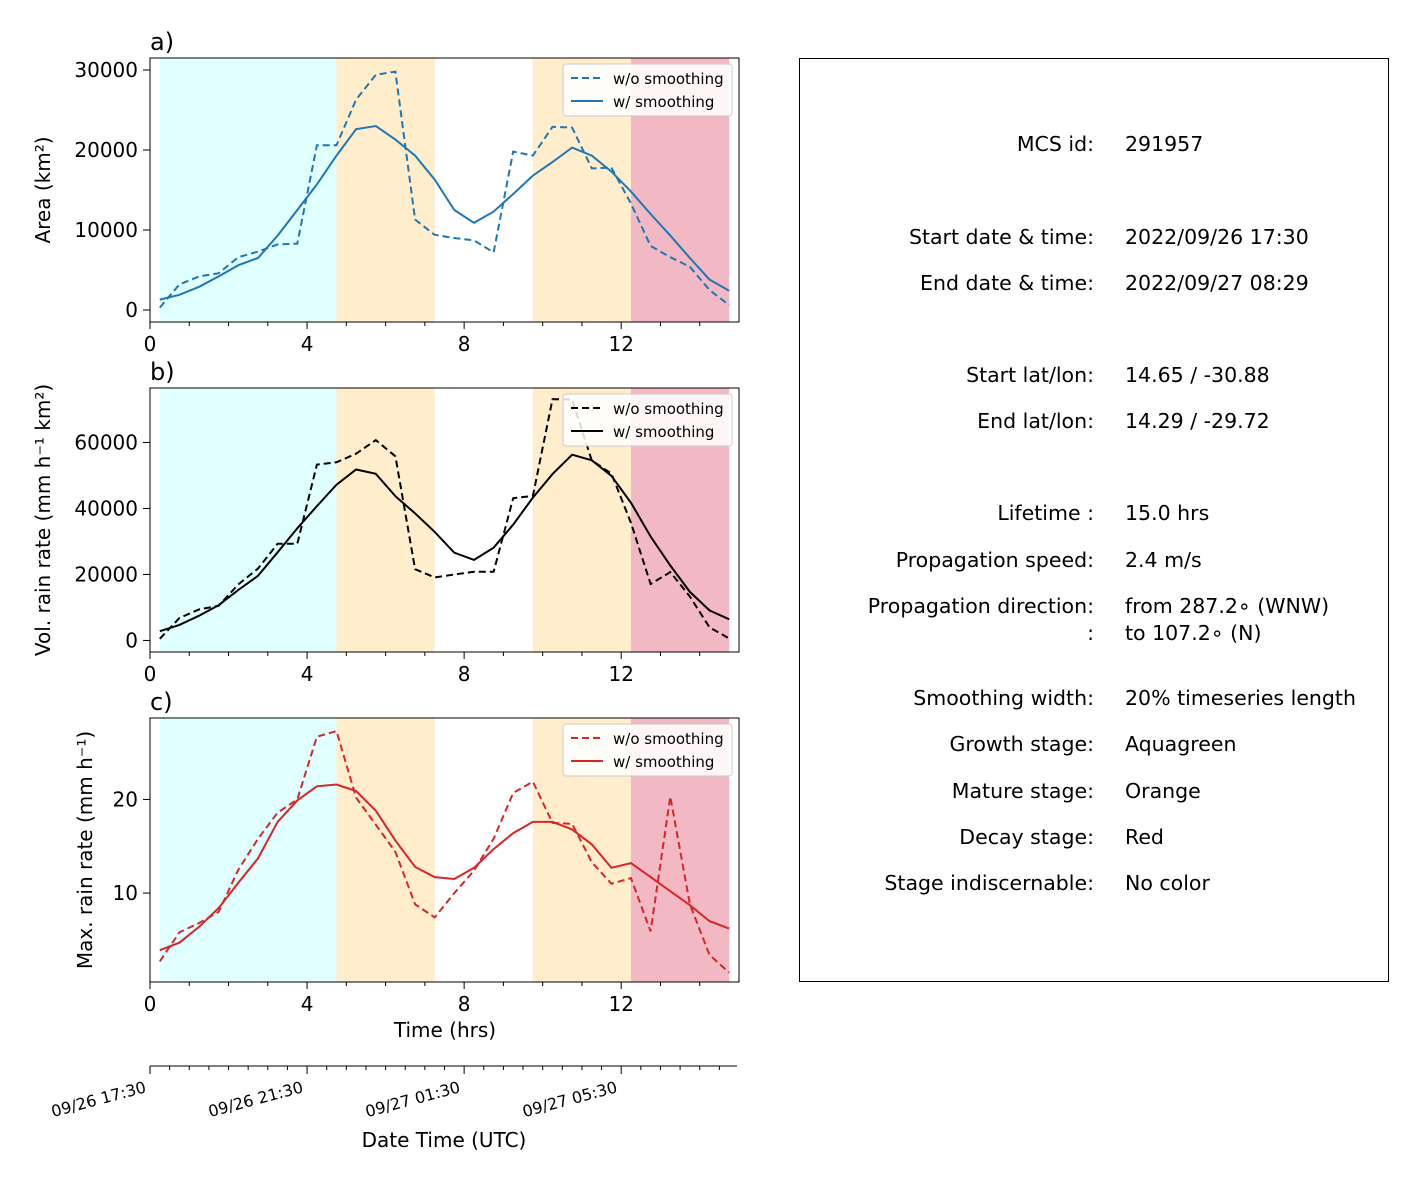 The width and height of the screenshot is (1419, 1181). What do you see at coordinates (106, 230) in the screenshot?
I see `y-tick-label: 10000` at bounding box center [106, 230].